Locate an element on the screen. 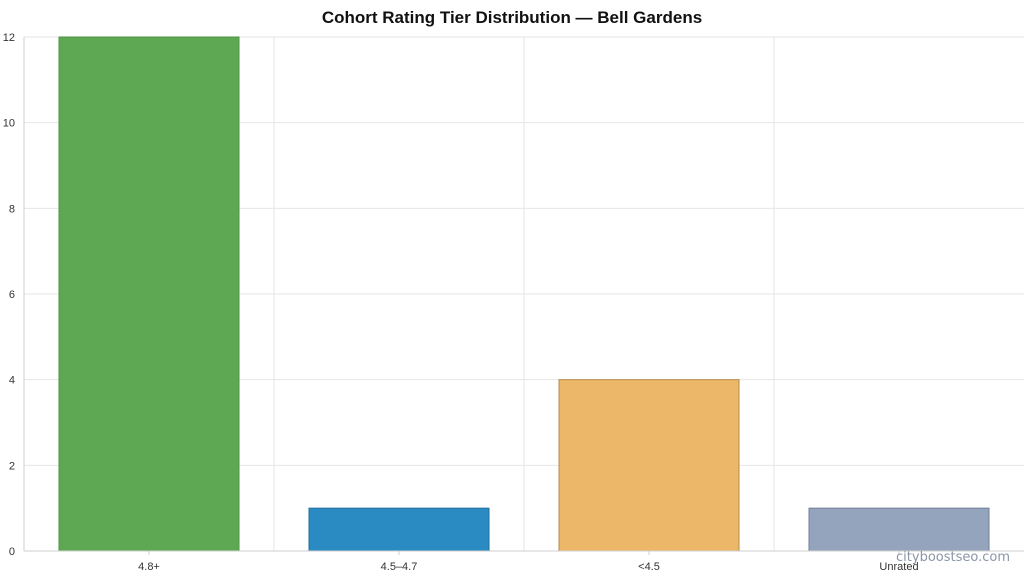 The height and width of the screenshot is (576, 1024). y-tick-label: 6 is located at coordinates (12, 295).